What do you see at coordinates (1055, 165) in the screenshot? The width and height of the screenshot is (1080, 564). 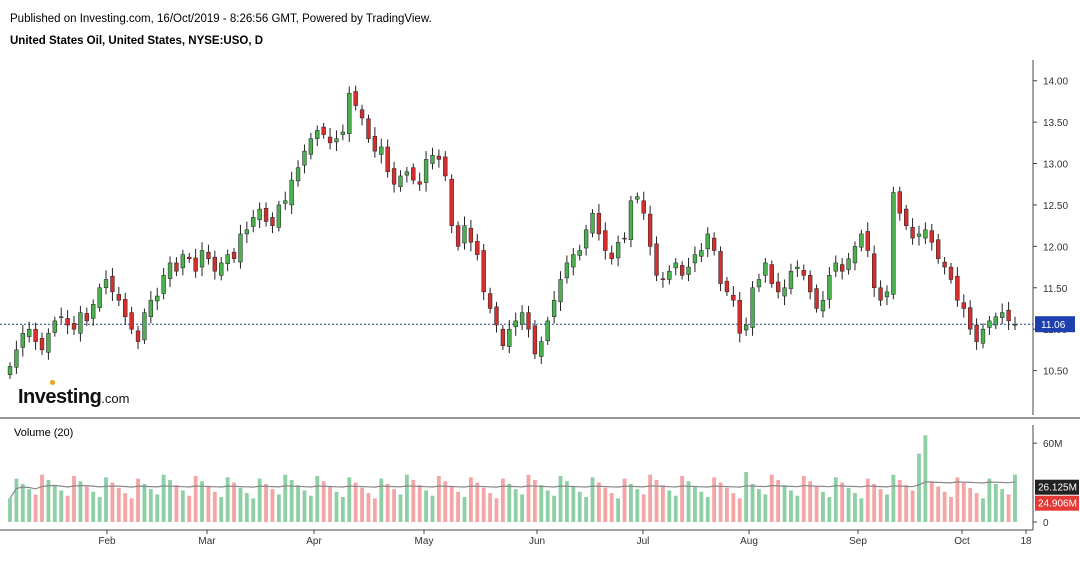 I see `price-tick-label: 13.00` at bounding box center [1055, 165].